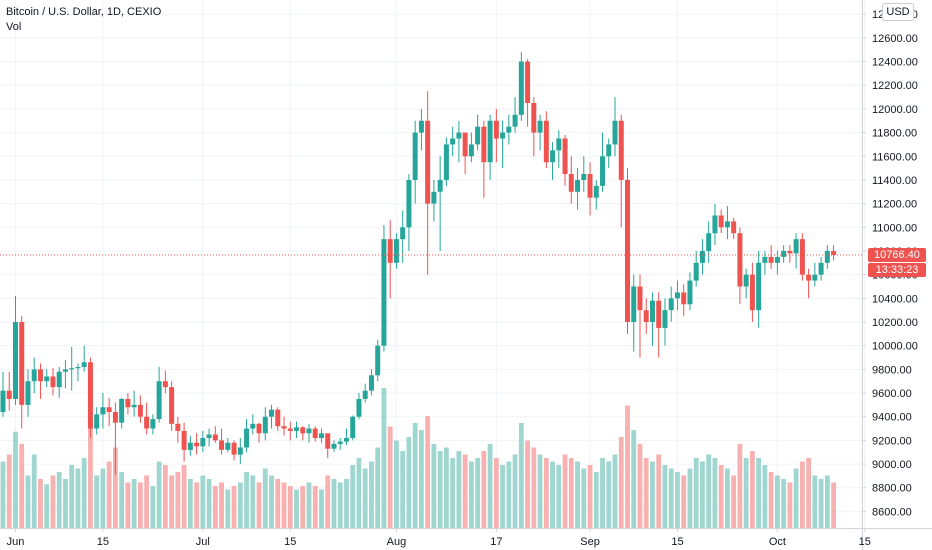  Describe the element at coordinates (898, 12) in the screenshot. I see `currency-button: USD` at that location.